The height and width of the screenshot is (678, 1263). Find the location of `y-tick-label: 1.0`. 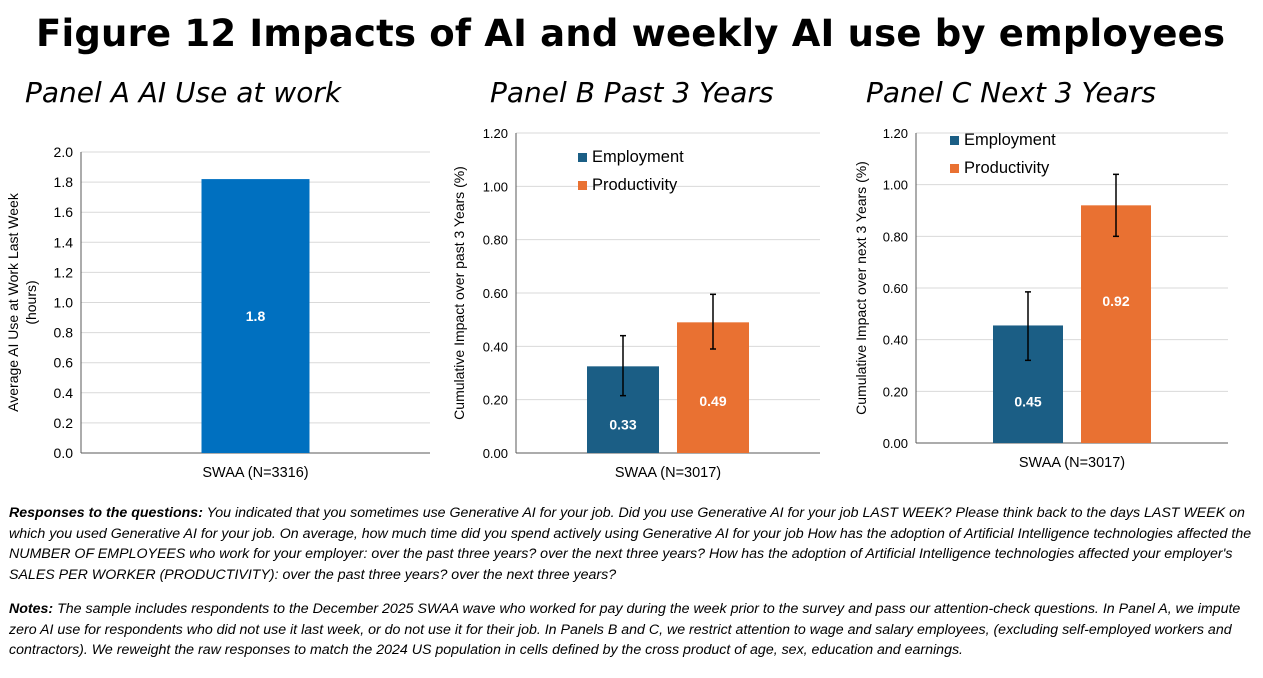

y-tick-label: 1.0 is located at coordinates (64, 303).